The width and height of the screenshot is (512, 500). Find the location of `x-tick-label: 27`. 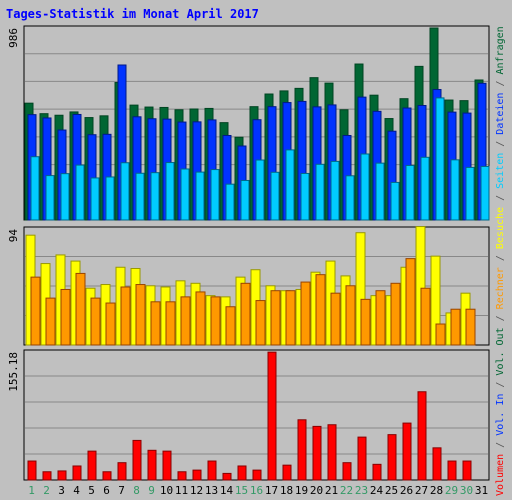

x-tick-label: 27 is located at coordinates (421, 490).